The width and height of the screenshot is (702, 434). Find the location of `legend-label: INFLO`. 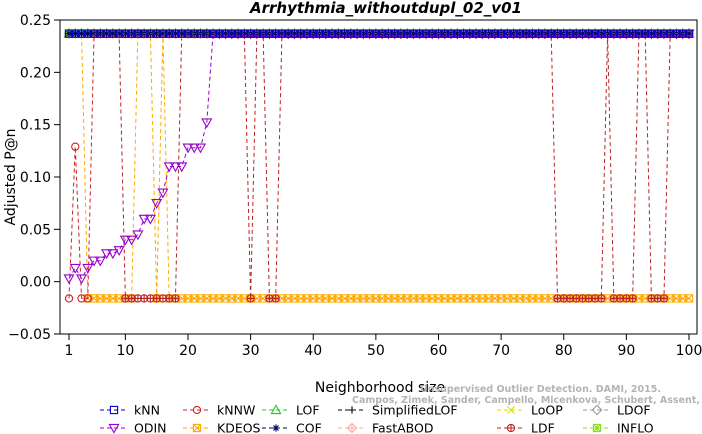

legend-label: INFLO is located at coordinates (635, 427).